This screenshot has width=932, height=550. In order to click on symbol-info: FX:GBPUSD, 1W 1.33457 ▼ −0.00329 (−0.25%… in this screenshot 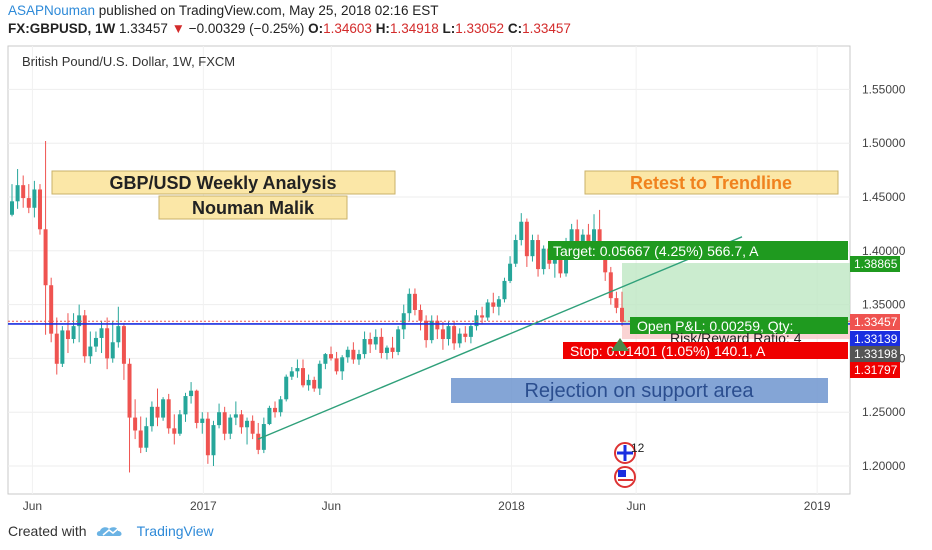, I will do `click(289, 28)`.